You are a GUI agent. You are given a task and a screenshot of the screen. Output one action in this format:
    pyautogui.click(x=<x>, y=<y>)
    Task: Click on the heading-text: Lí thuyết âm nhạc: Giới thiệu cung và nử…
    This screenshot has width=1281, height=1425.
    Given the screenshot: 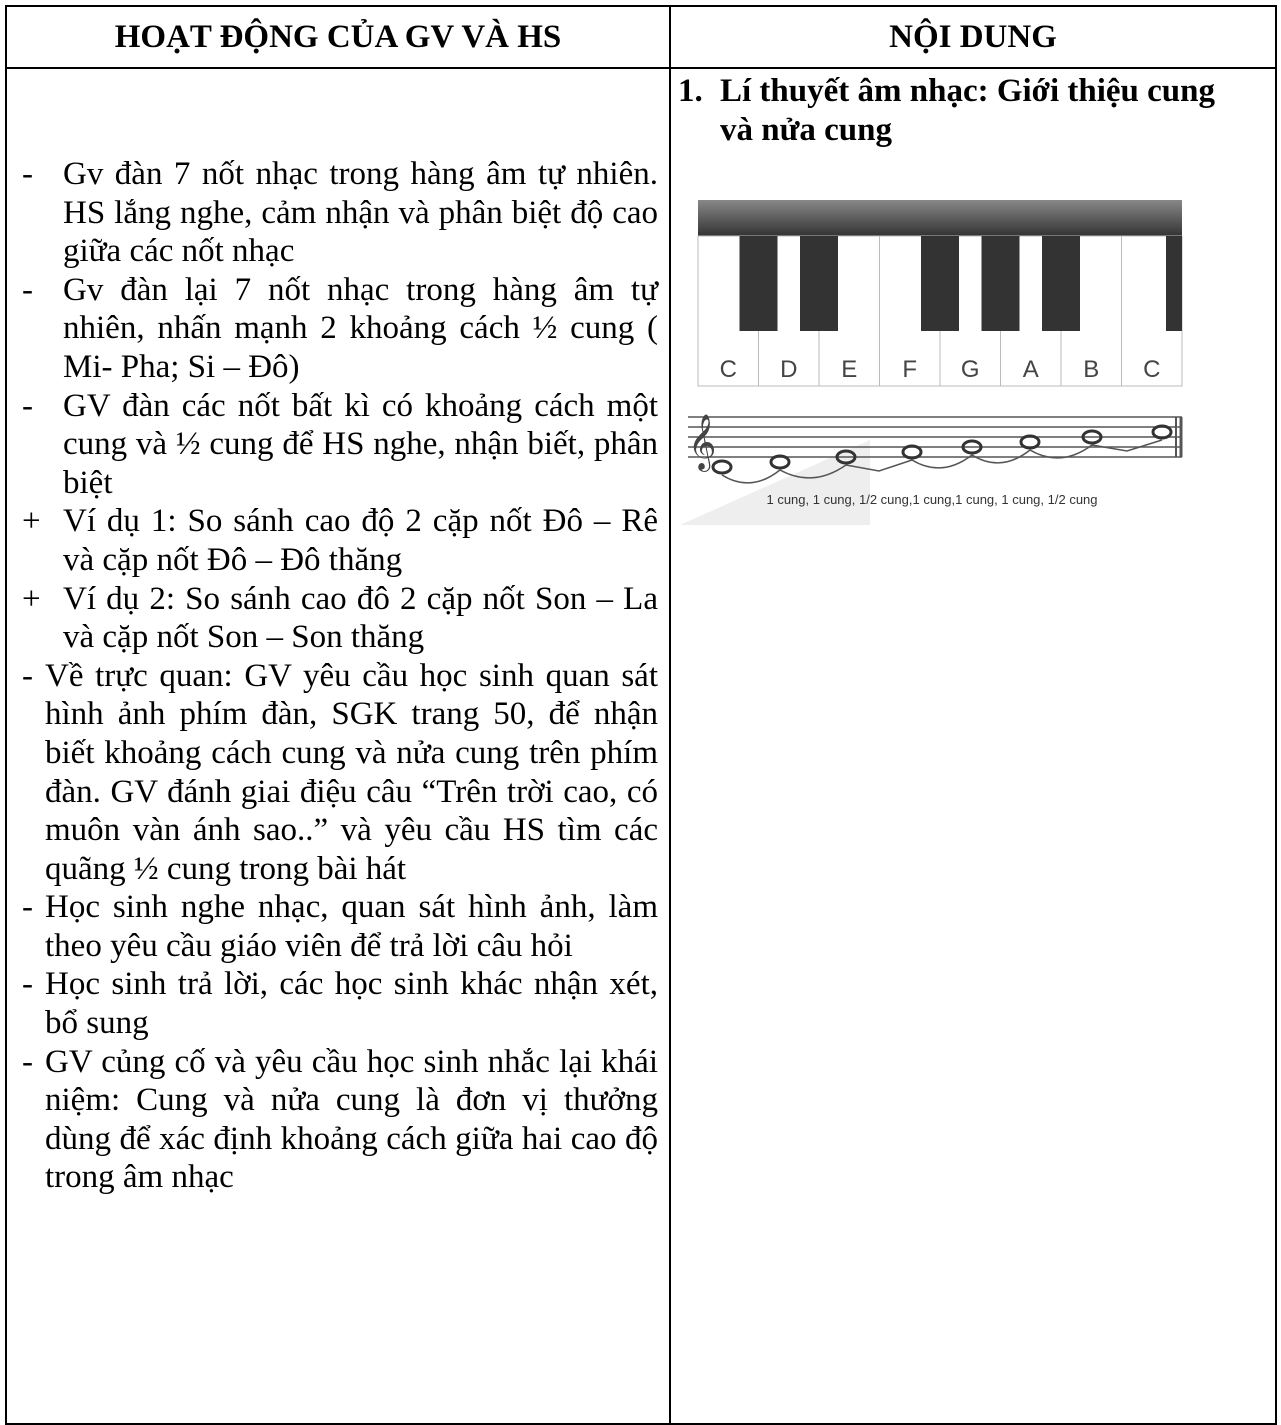 What is the action you would take?
    pyautogui.click(x=967, y=110)
    